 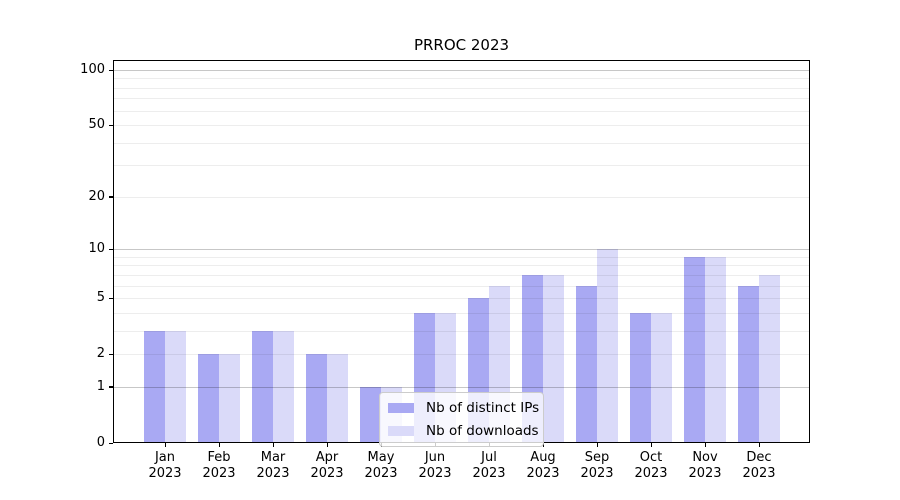 I want to click on bar-ips-dec, so click(x=748, y=364).